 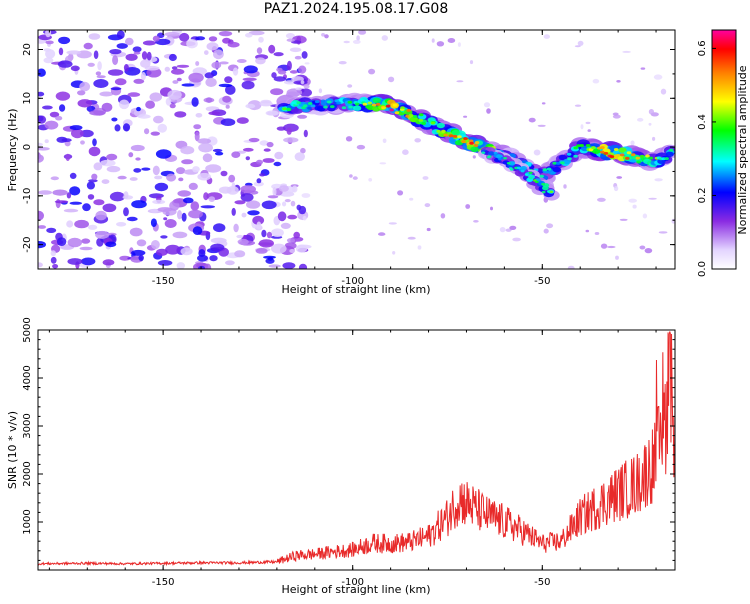 What do you see at coordinates (352, 582) in the screenshot?
I see `x-tick-label: -100` at bounding box center [352, 582].